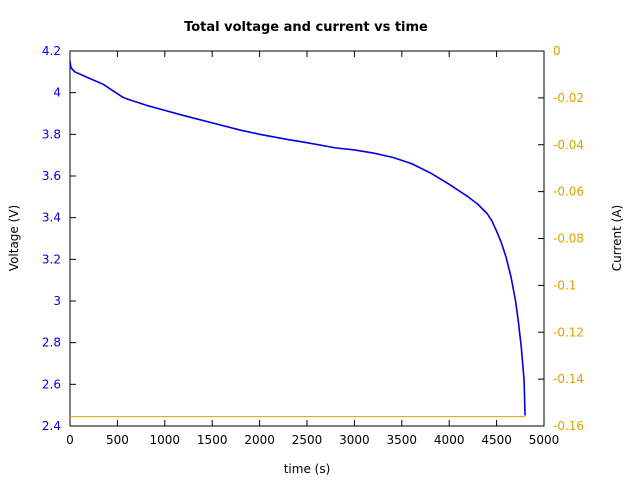 This screenshot has height=480, width=640. Describe the element at coordinates (402, 440) in the screenshot. I see `x-tick-label: 3500` at that location.